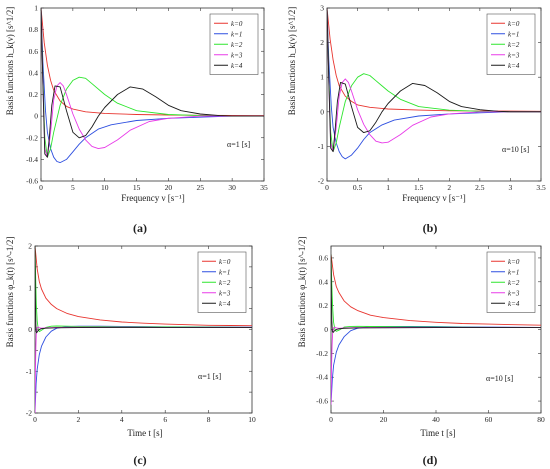  I want to click on panel-a-x-tick-label: 10, so click(105, 187).